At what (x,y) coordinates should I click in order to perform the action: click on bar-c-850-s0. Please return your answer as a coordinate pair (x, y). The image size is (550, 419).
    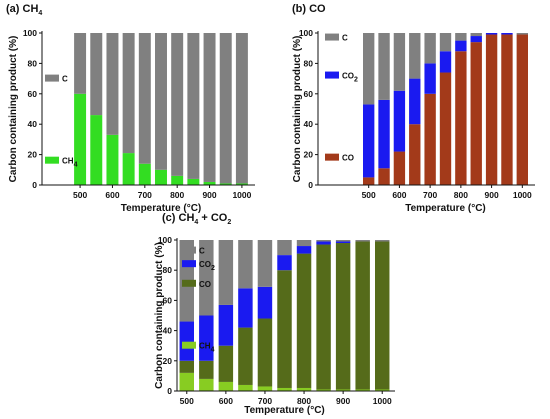
    Looking at the image, I should click on (323, 390).